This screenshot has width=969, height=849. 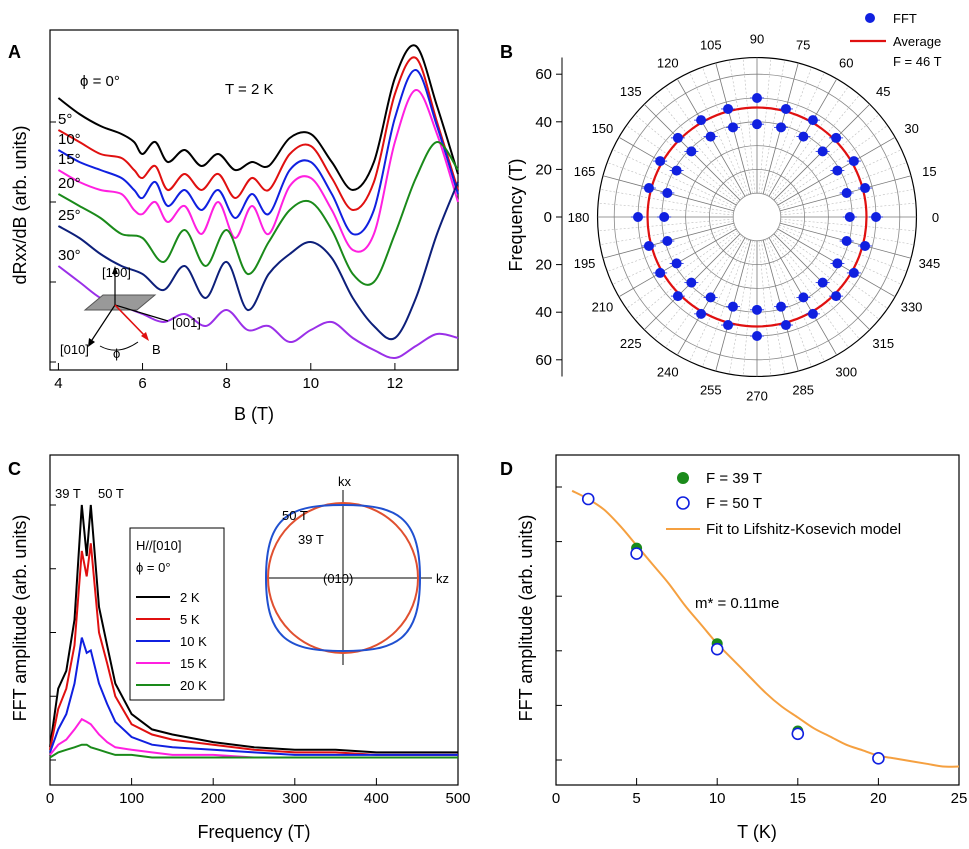 I want to click on angle-tick-label: 270, so click(x=757, y=396).